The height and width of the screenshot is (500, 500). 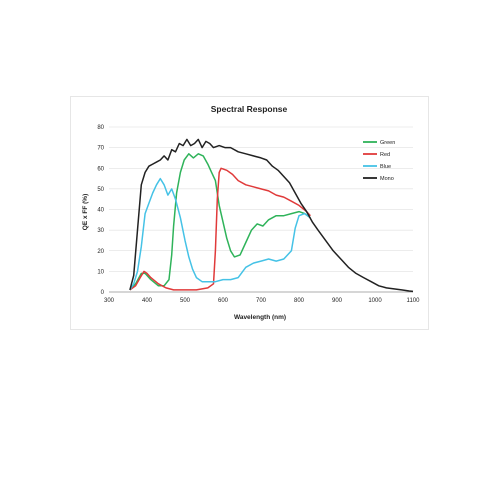 I want to click on y-tick-label: 20, so click(x=100, y=252).